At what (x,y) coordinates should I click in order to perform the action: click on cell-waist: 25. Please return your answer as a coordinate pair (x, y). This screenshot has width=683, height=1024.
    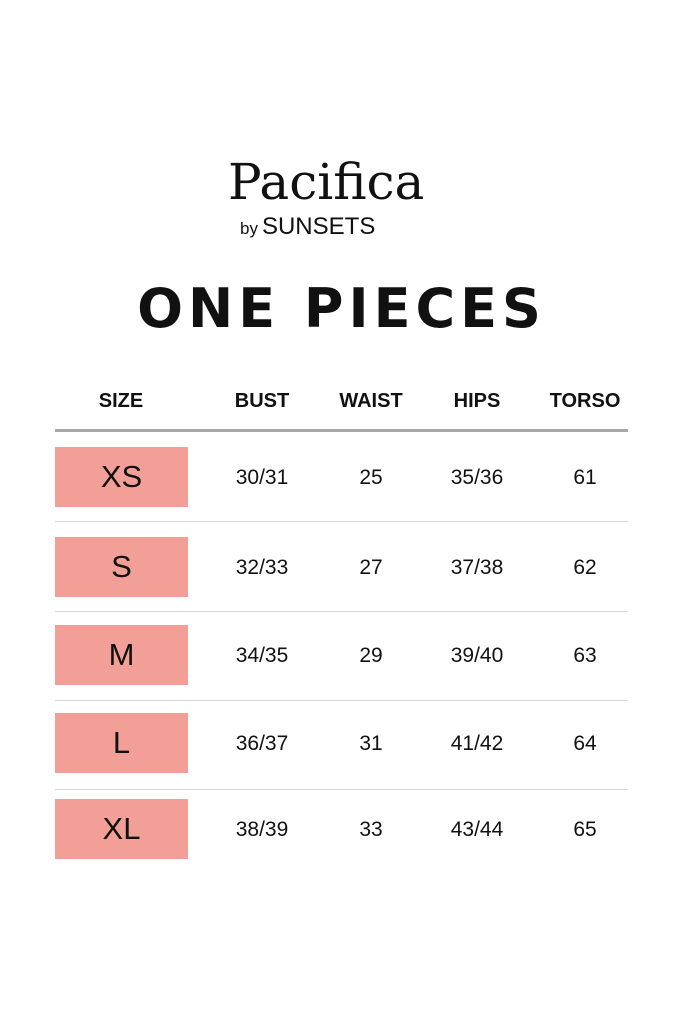
    Looking at the image, I should click on (371, 477).